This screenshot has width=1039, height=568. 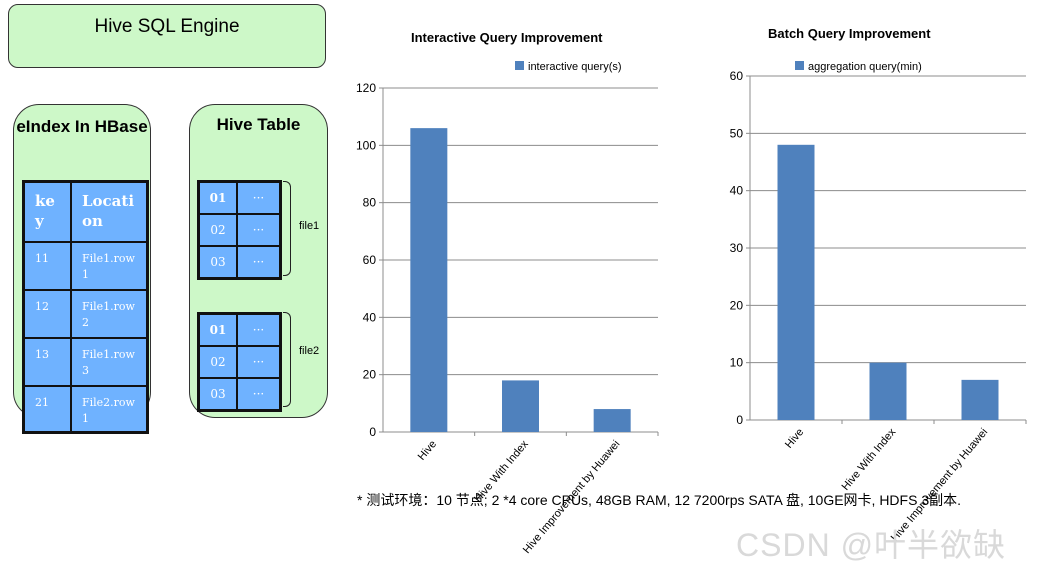 I want to click on legend-label: aggregation query(min), so click(x=865, y=67).